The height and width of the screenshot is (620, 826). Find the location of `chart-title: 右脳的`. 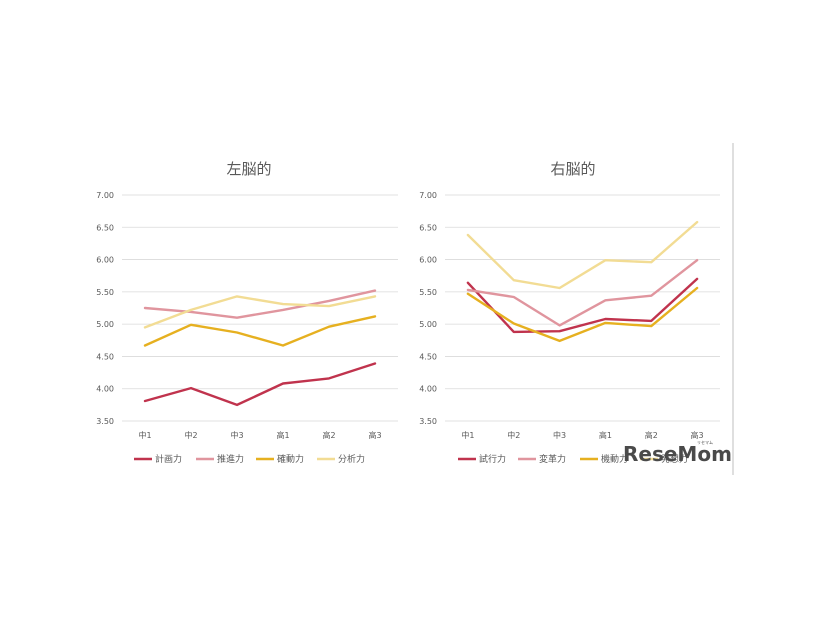

chart-title: 右脳的 is located at coordinates (572, 169).